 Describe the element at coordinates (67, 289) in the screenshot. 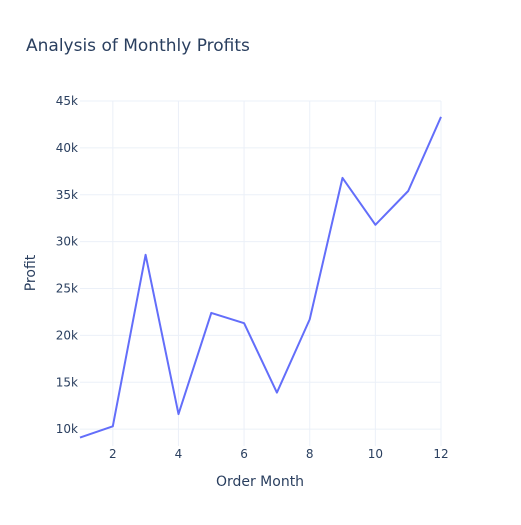

I see `y-tick-label: 25k` at that location.